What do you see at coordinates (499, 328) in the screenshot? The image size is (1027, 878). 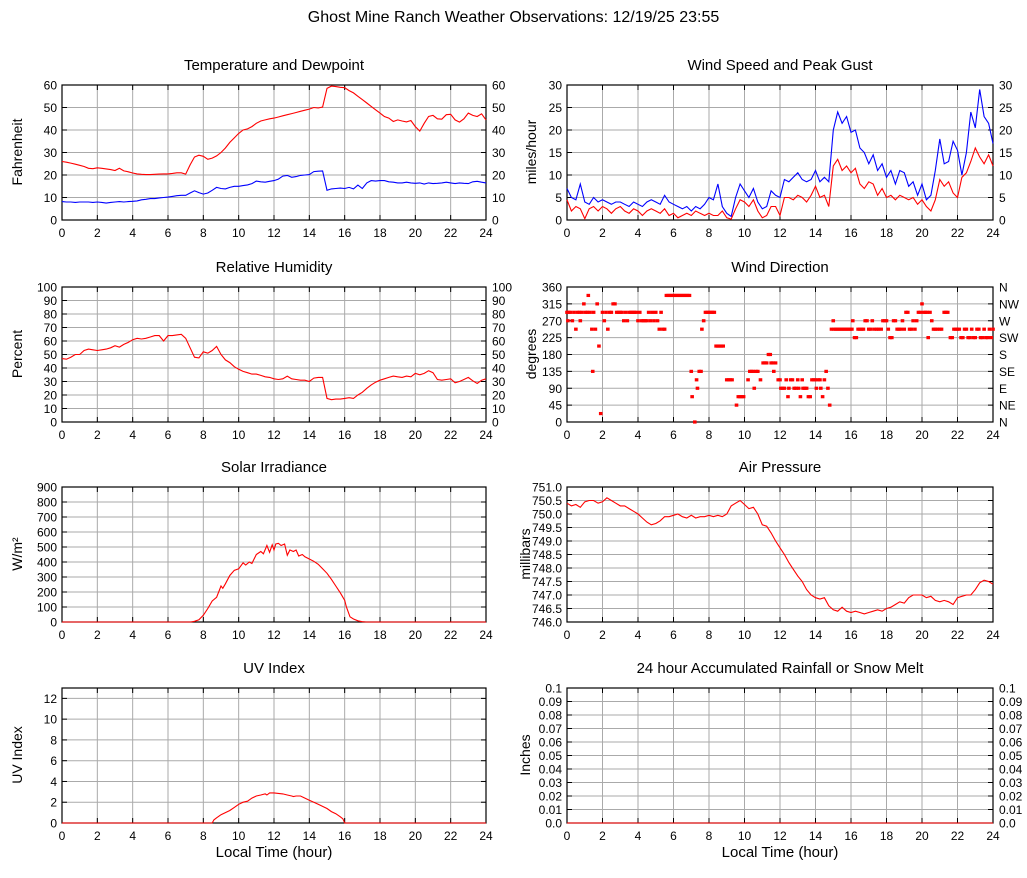 I see `svg-text: 70` at bounding box center [499, 328].